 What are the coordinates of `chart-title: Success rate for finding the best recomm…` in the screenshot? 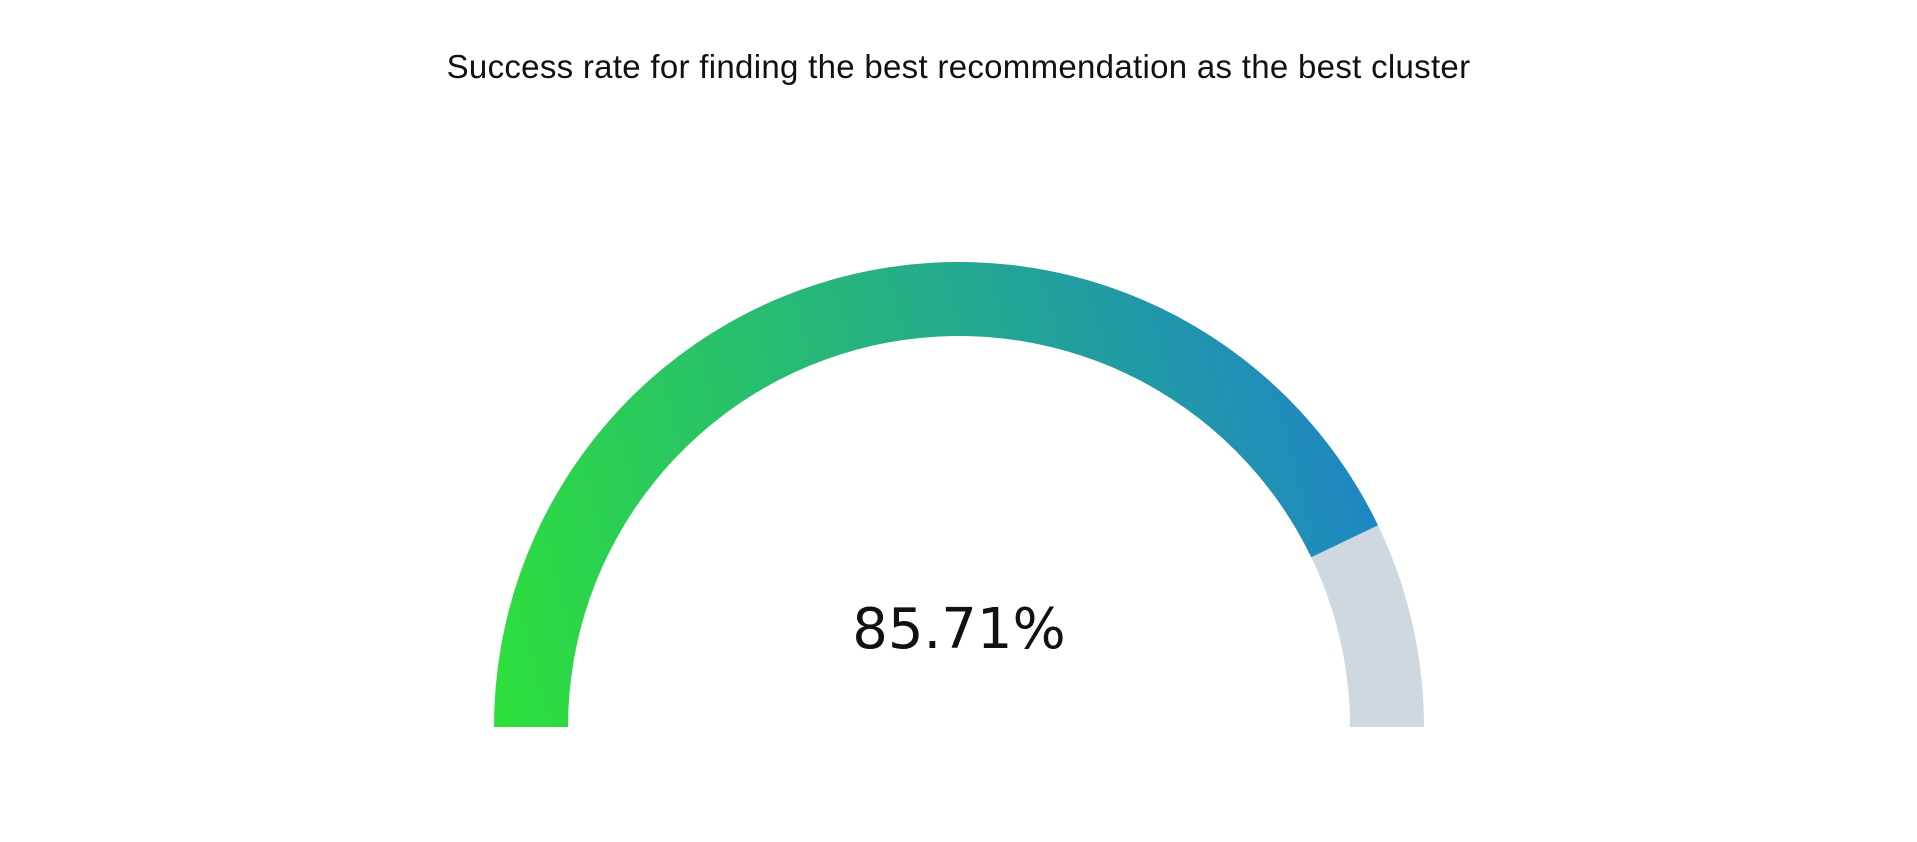 It's located at (958, 66).